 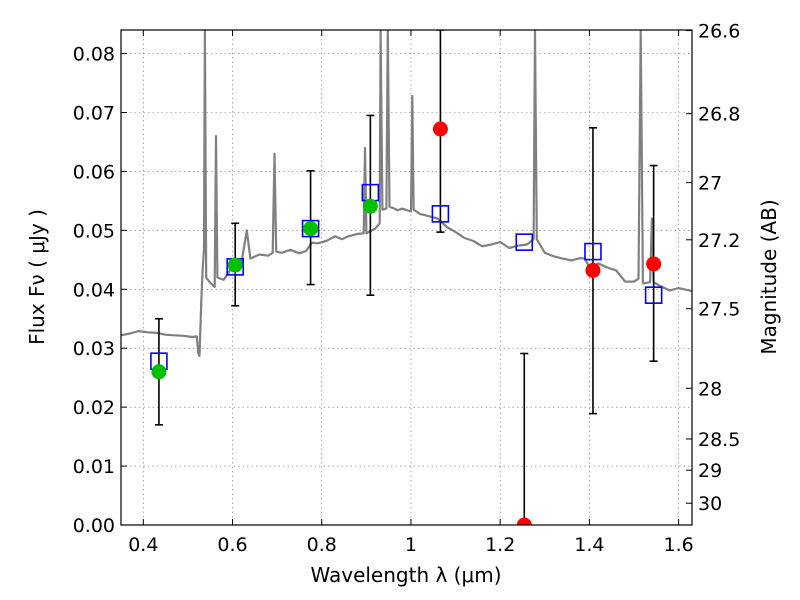 I want to click on right-tick-label: 28.5, so click(x=719, y=440).